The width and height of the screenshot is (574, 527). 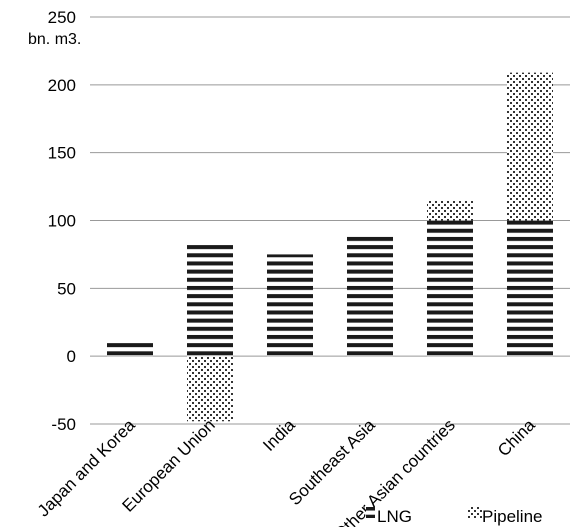 What do you see at coordinates (512, 516) in the screenshot?
I see `legend-label-pipeline: Pipeline` at bounding box center [512, 516].